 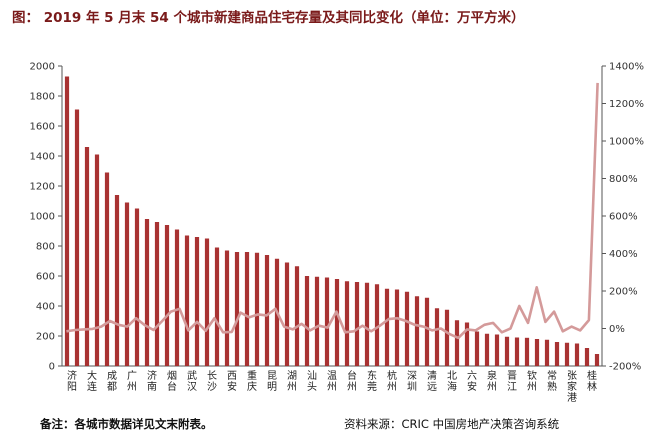 I want to click on x-tick-label: 清远, so click(x=432, y=381).